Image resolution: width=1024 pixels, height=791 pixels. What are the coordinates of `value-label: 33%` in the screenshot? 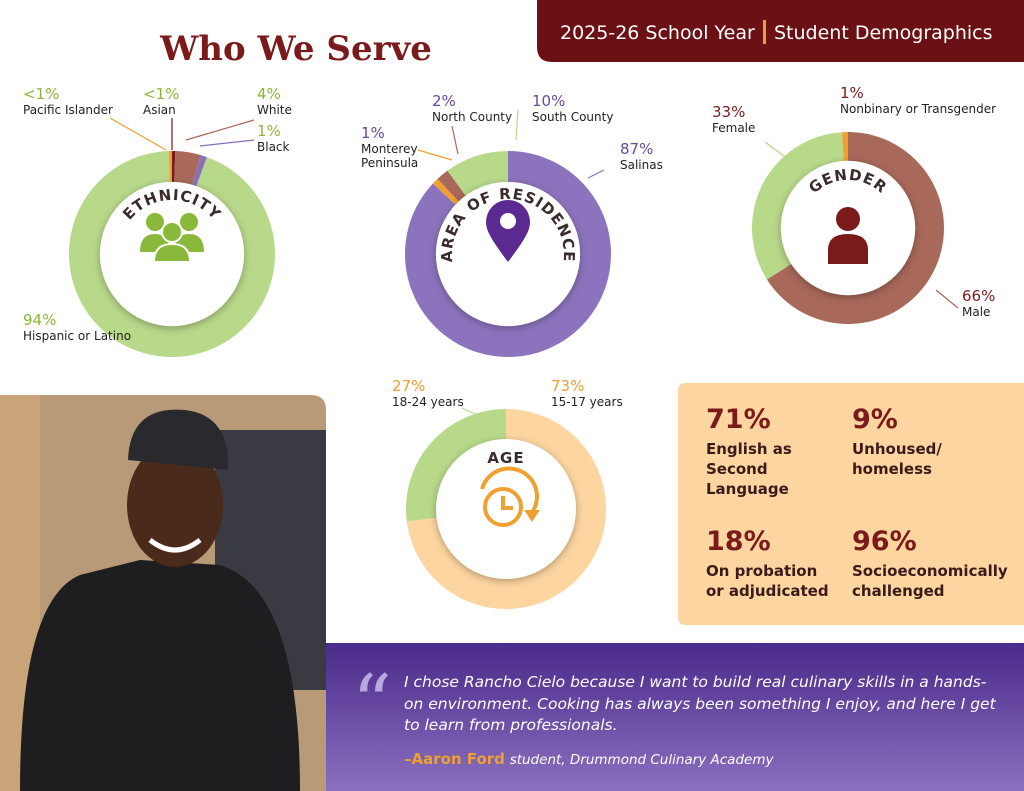 It's located at (729, 112).